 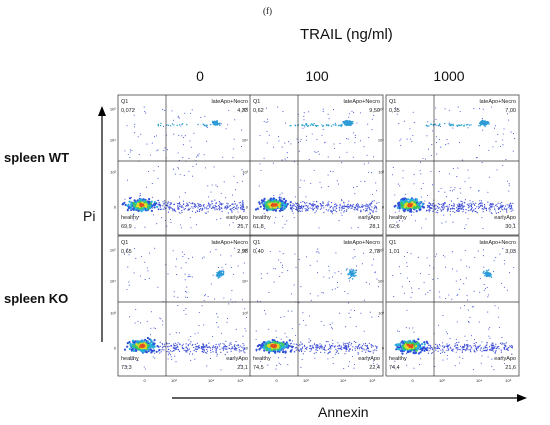 I want to click on quadrant-value-q1: 0,072, so click(x=128, y=111).